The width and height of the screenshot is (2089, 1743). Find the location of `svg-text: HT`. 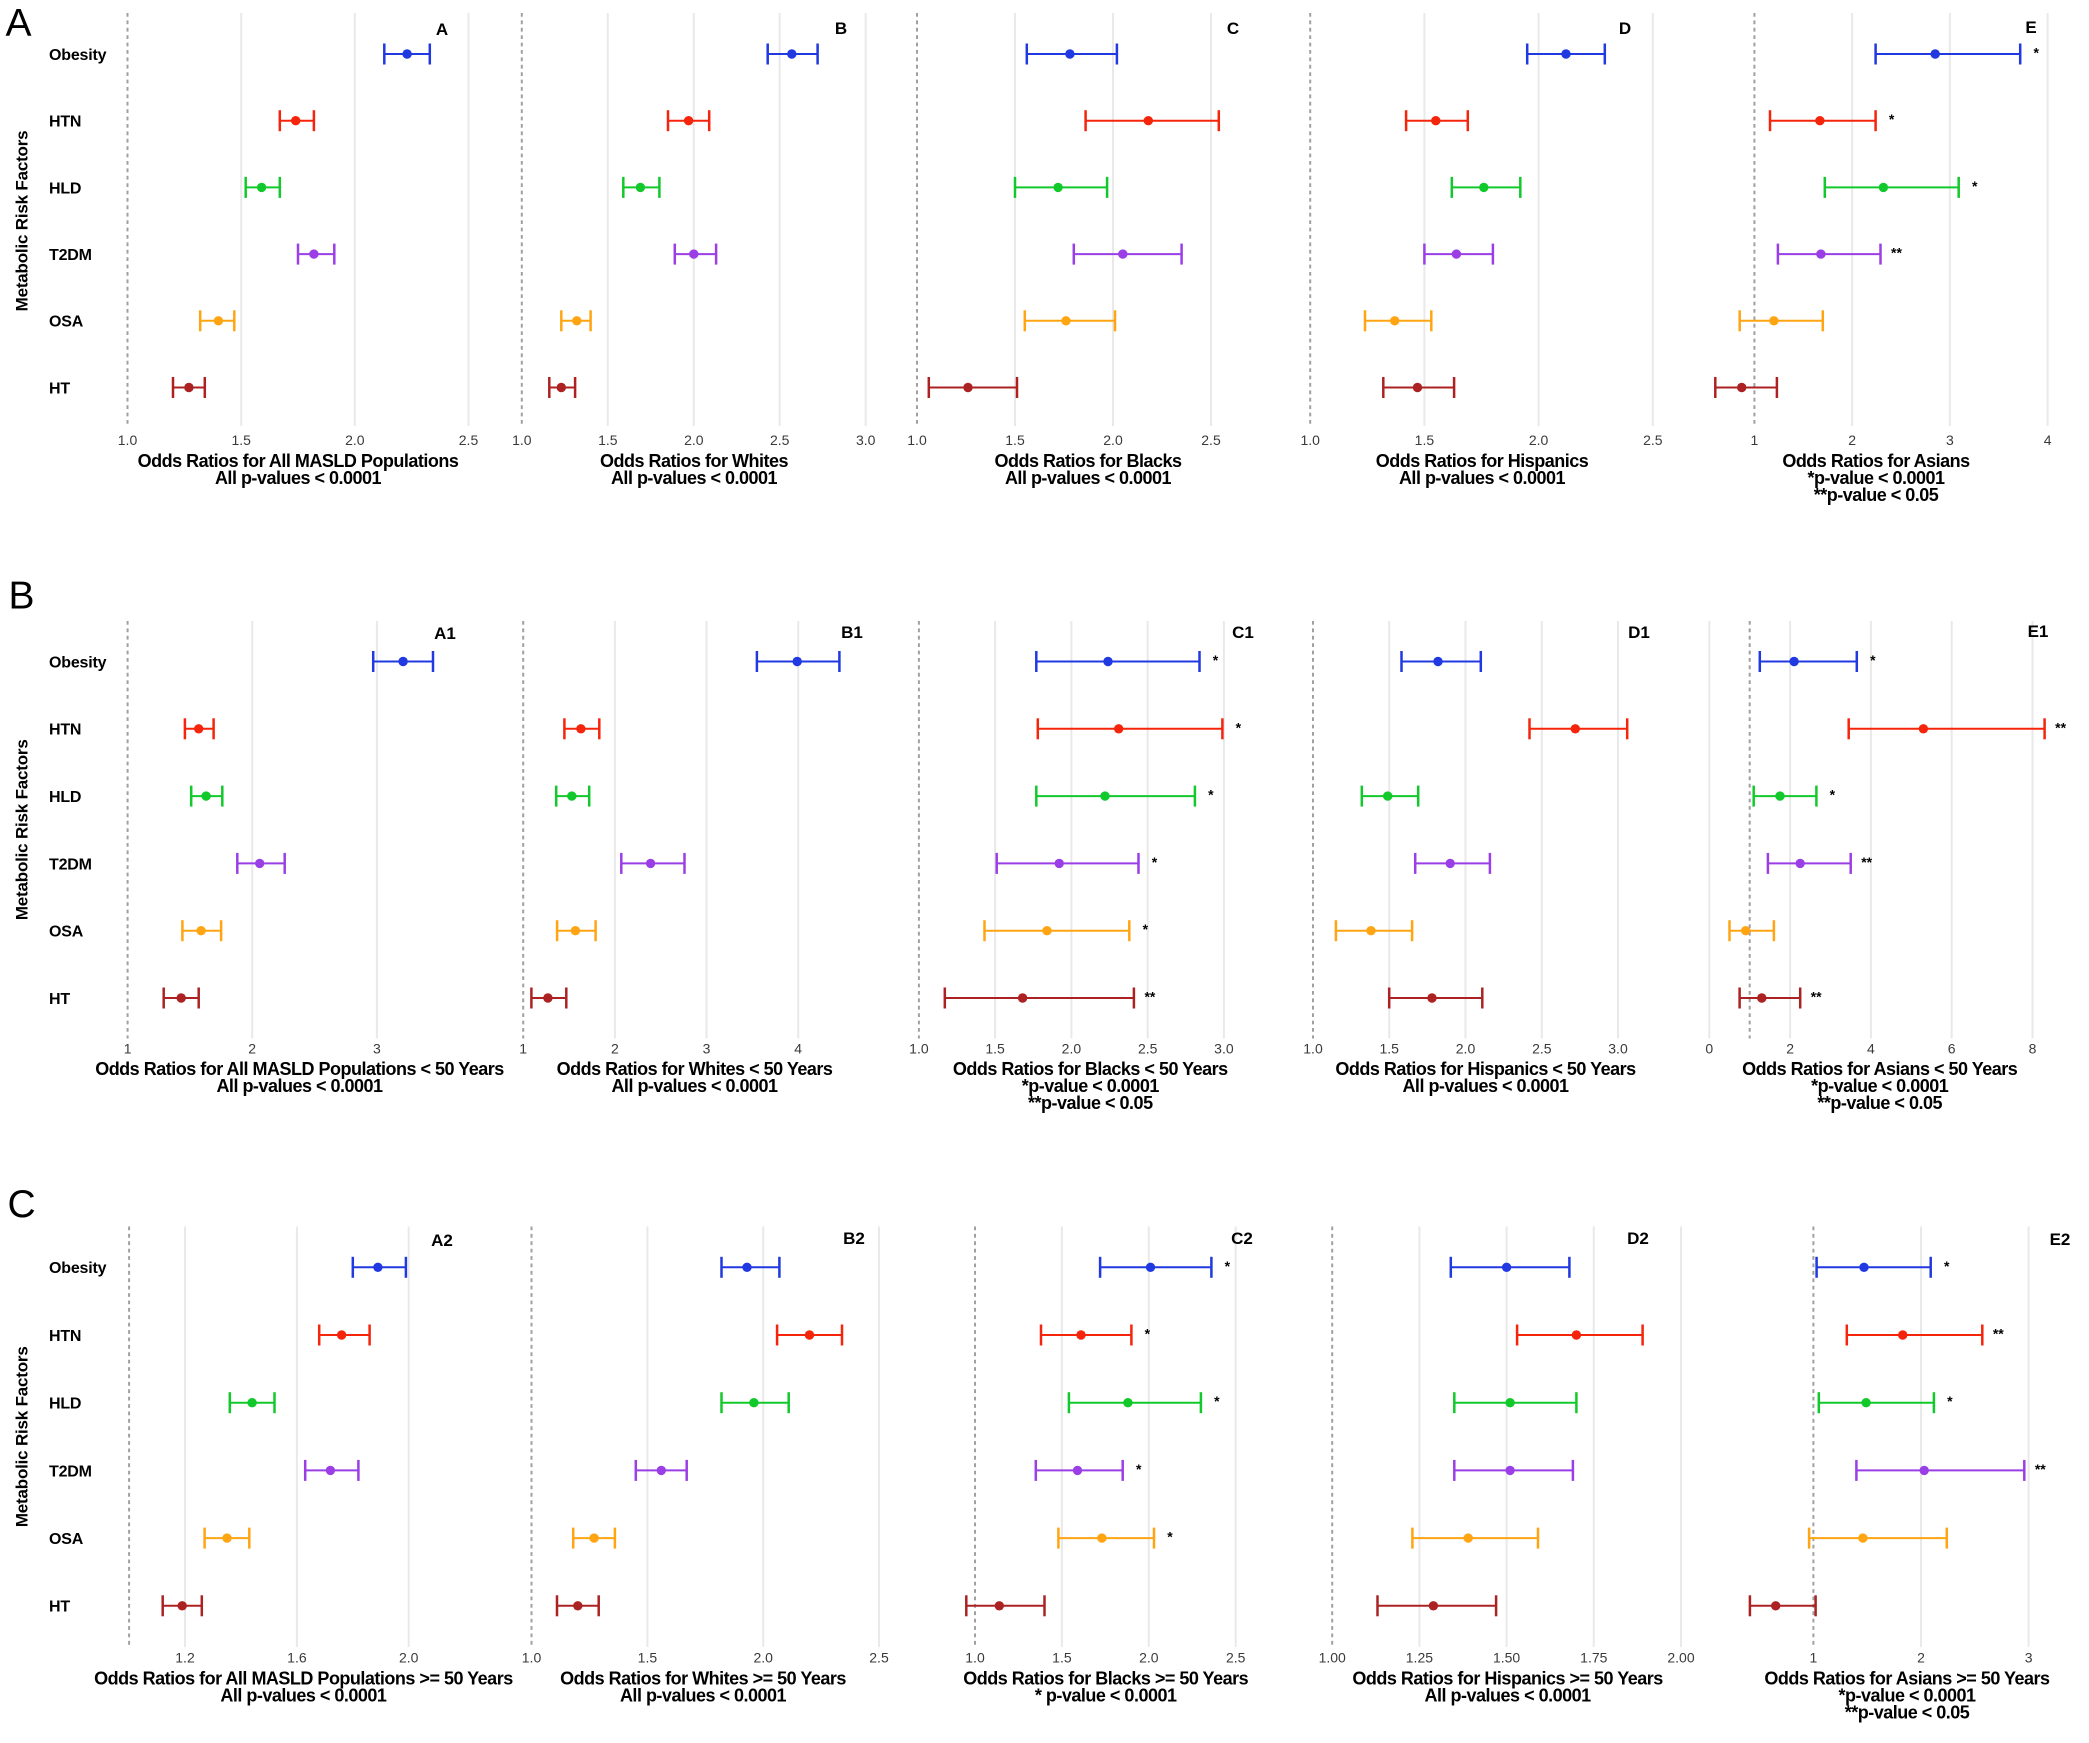

svg-text: HT is located at coordinates (59, 1607).